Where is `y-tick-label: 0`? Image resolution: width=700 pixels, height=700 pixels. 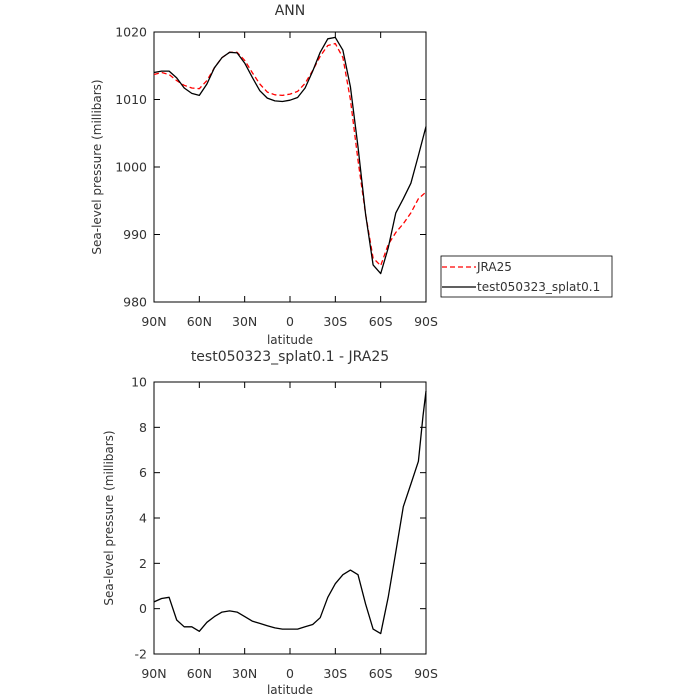 y-tick-label: 0 is located at coordinates (143, 608).